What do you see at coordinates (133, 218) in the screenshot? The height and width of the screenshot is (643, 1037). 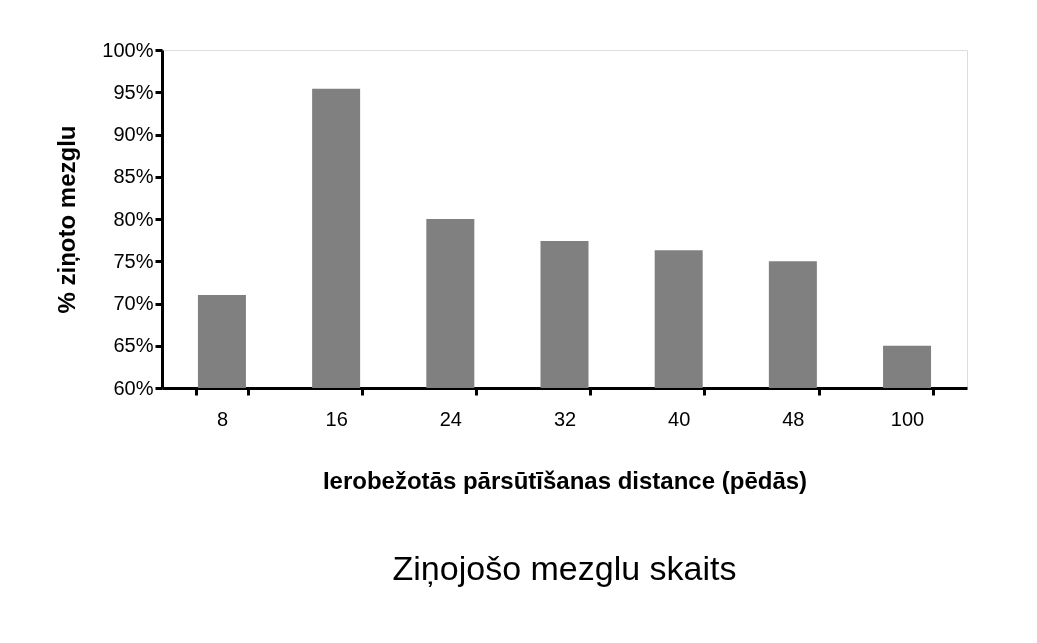 I see `y-tick-label: 80%` at bounding box center [133, 218].